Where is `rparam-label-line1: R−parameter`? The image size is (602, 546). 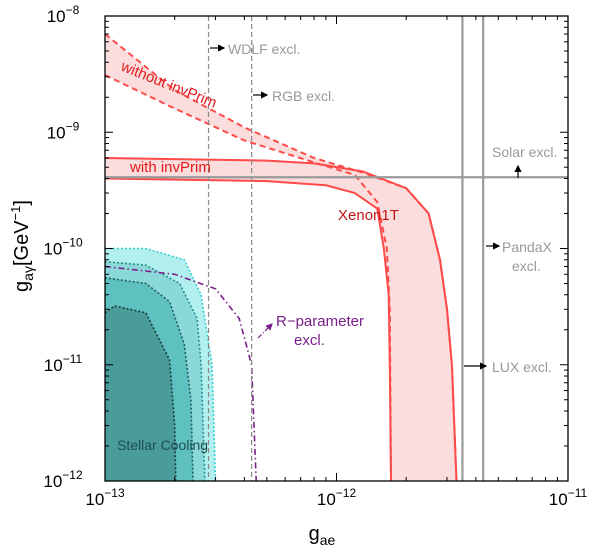 rparam-label-line1: R−parameter is located at coordinates (320, 321).